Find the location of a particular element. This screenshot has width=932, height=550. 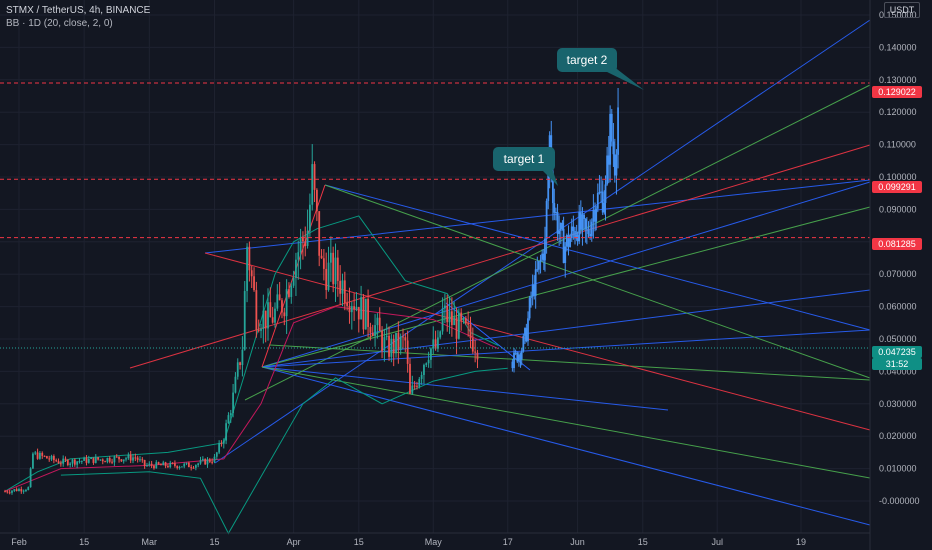

support-price-label: 0.081285 is located at coordinates (897, 244).